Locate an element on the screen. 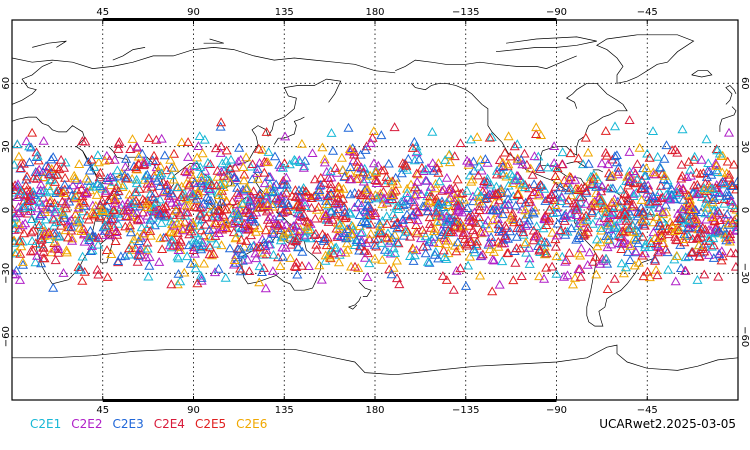 The height and width of the screenshot is (450, 750). left-lat-label: 60 is located at coordinates (6, 83).